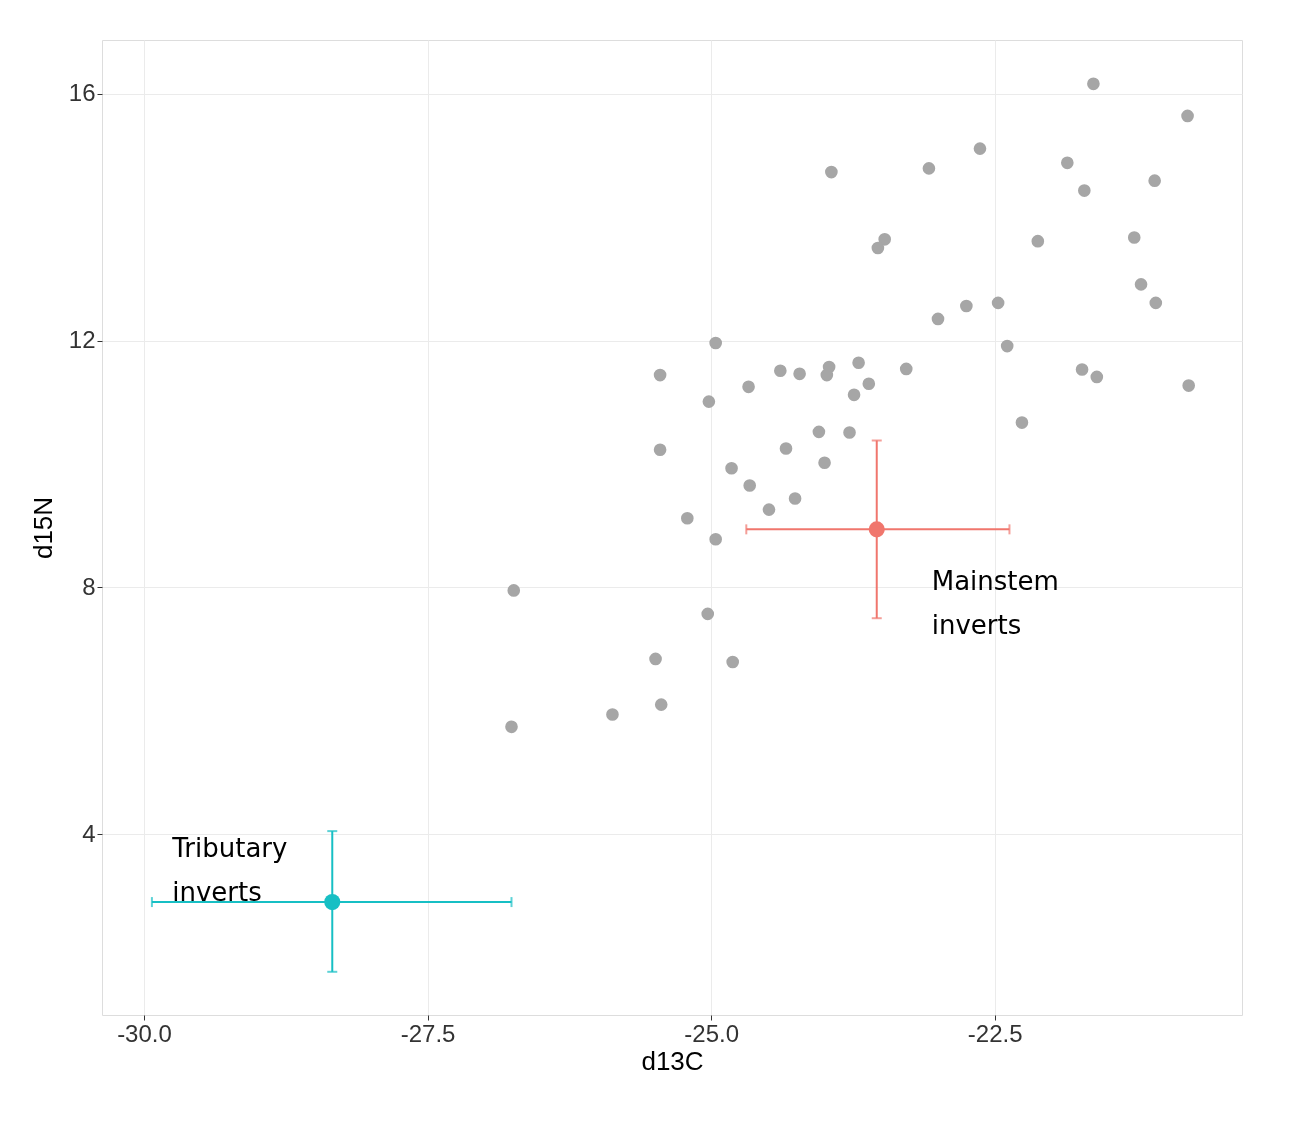 This screenshot has height=1125, width=1294. Describe the element at coordinates (144, 1033) in the screenshot. I see `x-tick-label: -30.0` at that location.